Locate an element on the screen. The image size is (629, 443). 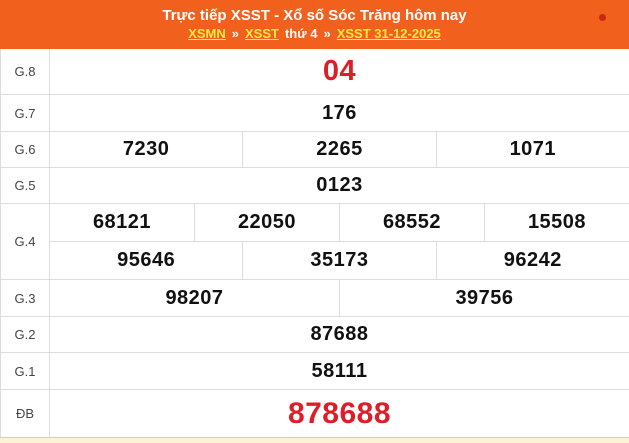
prize-value-line: 58111 is located at coordinates (339, 371).